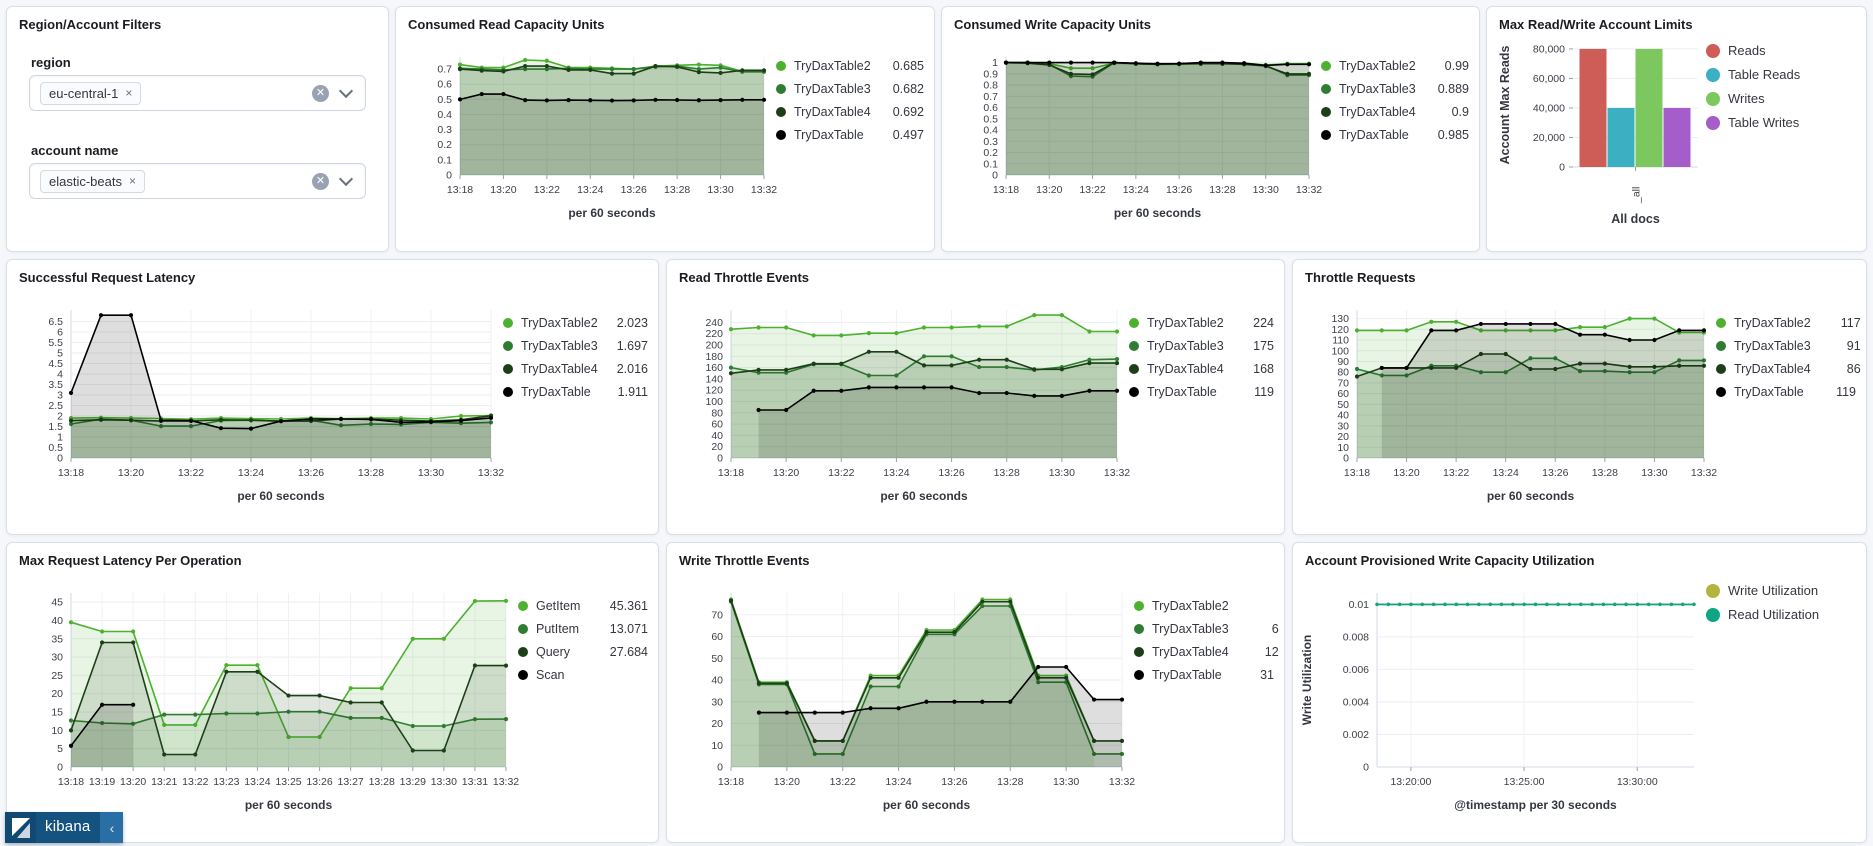  Describe the element at coordinates (575, 346) in the screenshot. I see `legend-item: TryDaxTable3 1.697` at that location.